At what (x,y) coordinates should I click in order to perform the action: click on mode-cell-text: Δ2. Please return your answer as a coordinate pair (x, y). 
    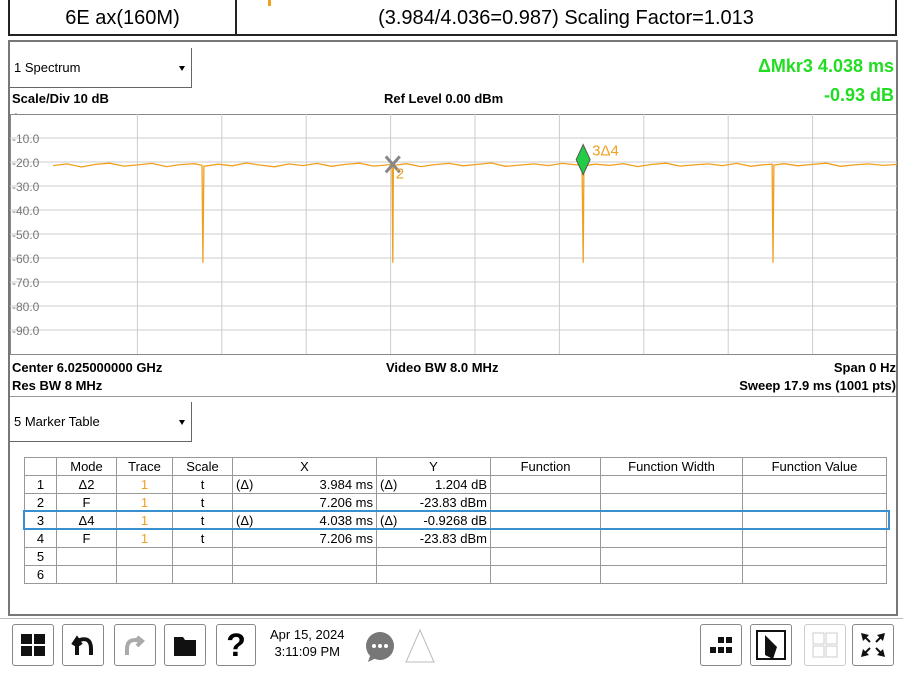
    Looking at the image, I should click on (86, 484).